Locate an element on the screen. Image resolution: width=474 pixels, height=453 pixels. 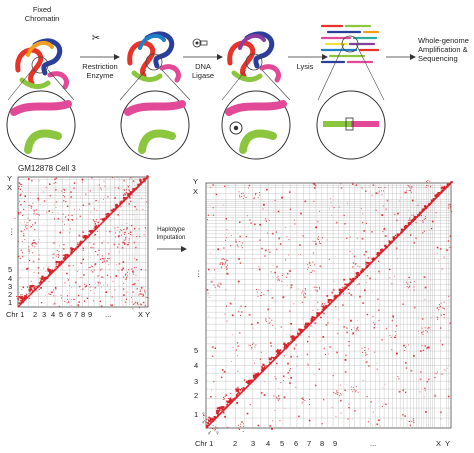
small-btick-6: 6 is located at coordinates (69, 314).